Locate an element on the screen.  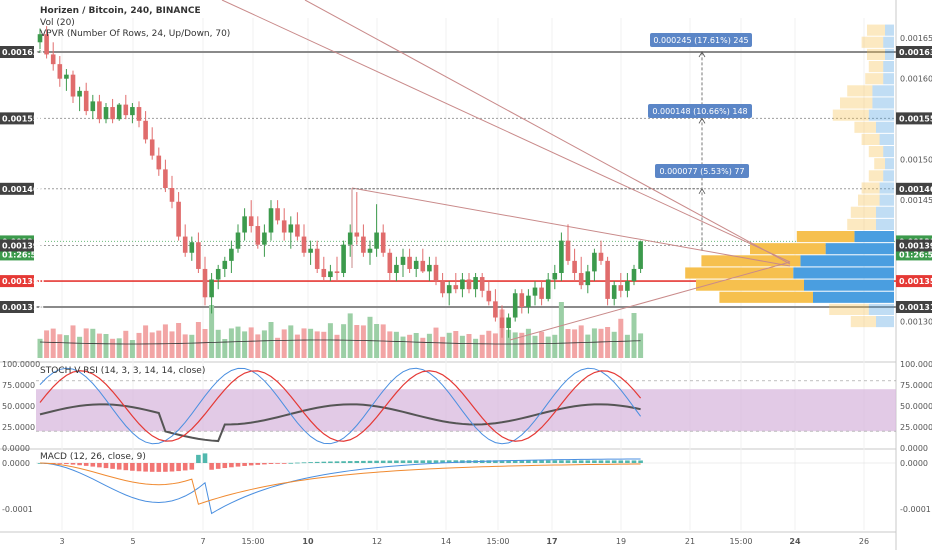
stoch-tick-label-left: 25.0000 is located at coordinates (18, 427).